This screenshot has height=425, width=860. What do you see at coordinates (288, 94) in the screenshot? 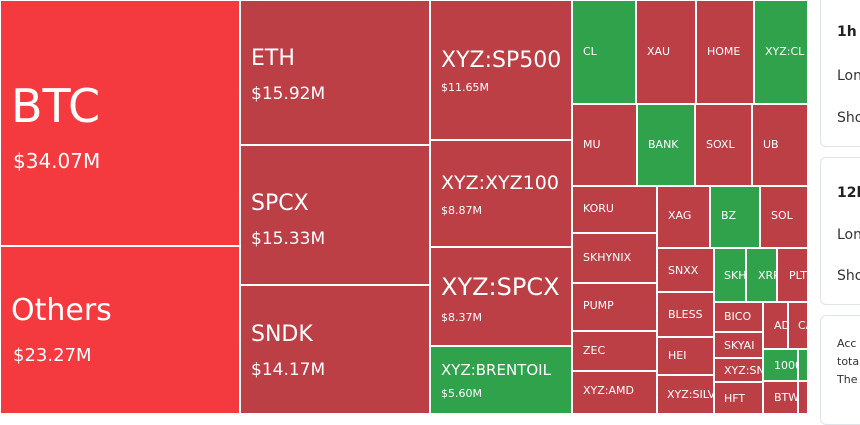
I see `tile-value: $15.92M` at bounding box center [288, 94].